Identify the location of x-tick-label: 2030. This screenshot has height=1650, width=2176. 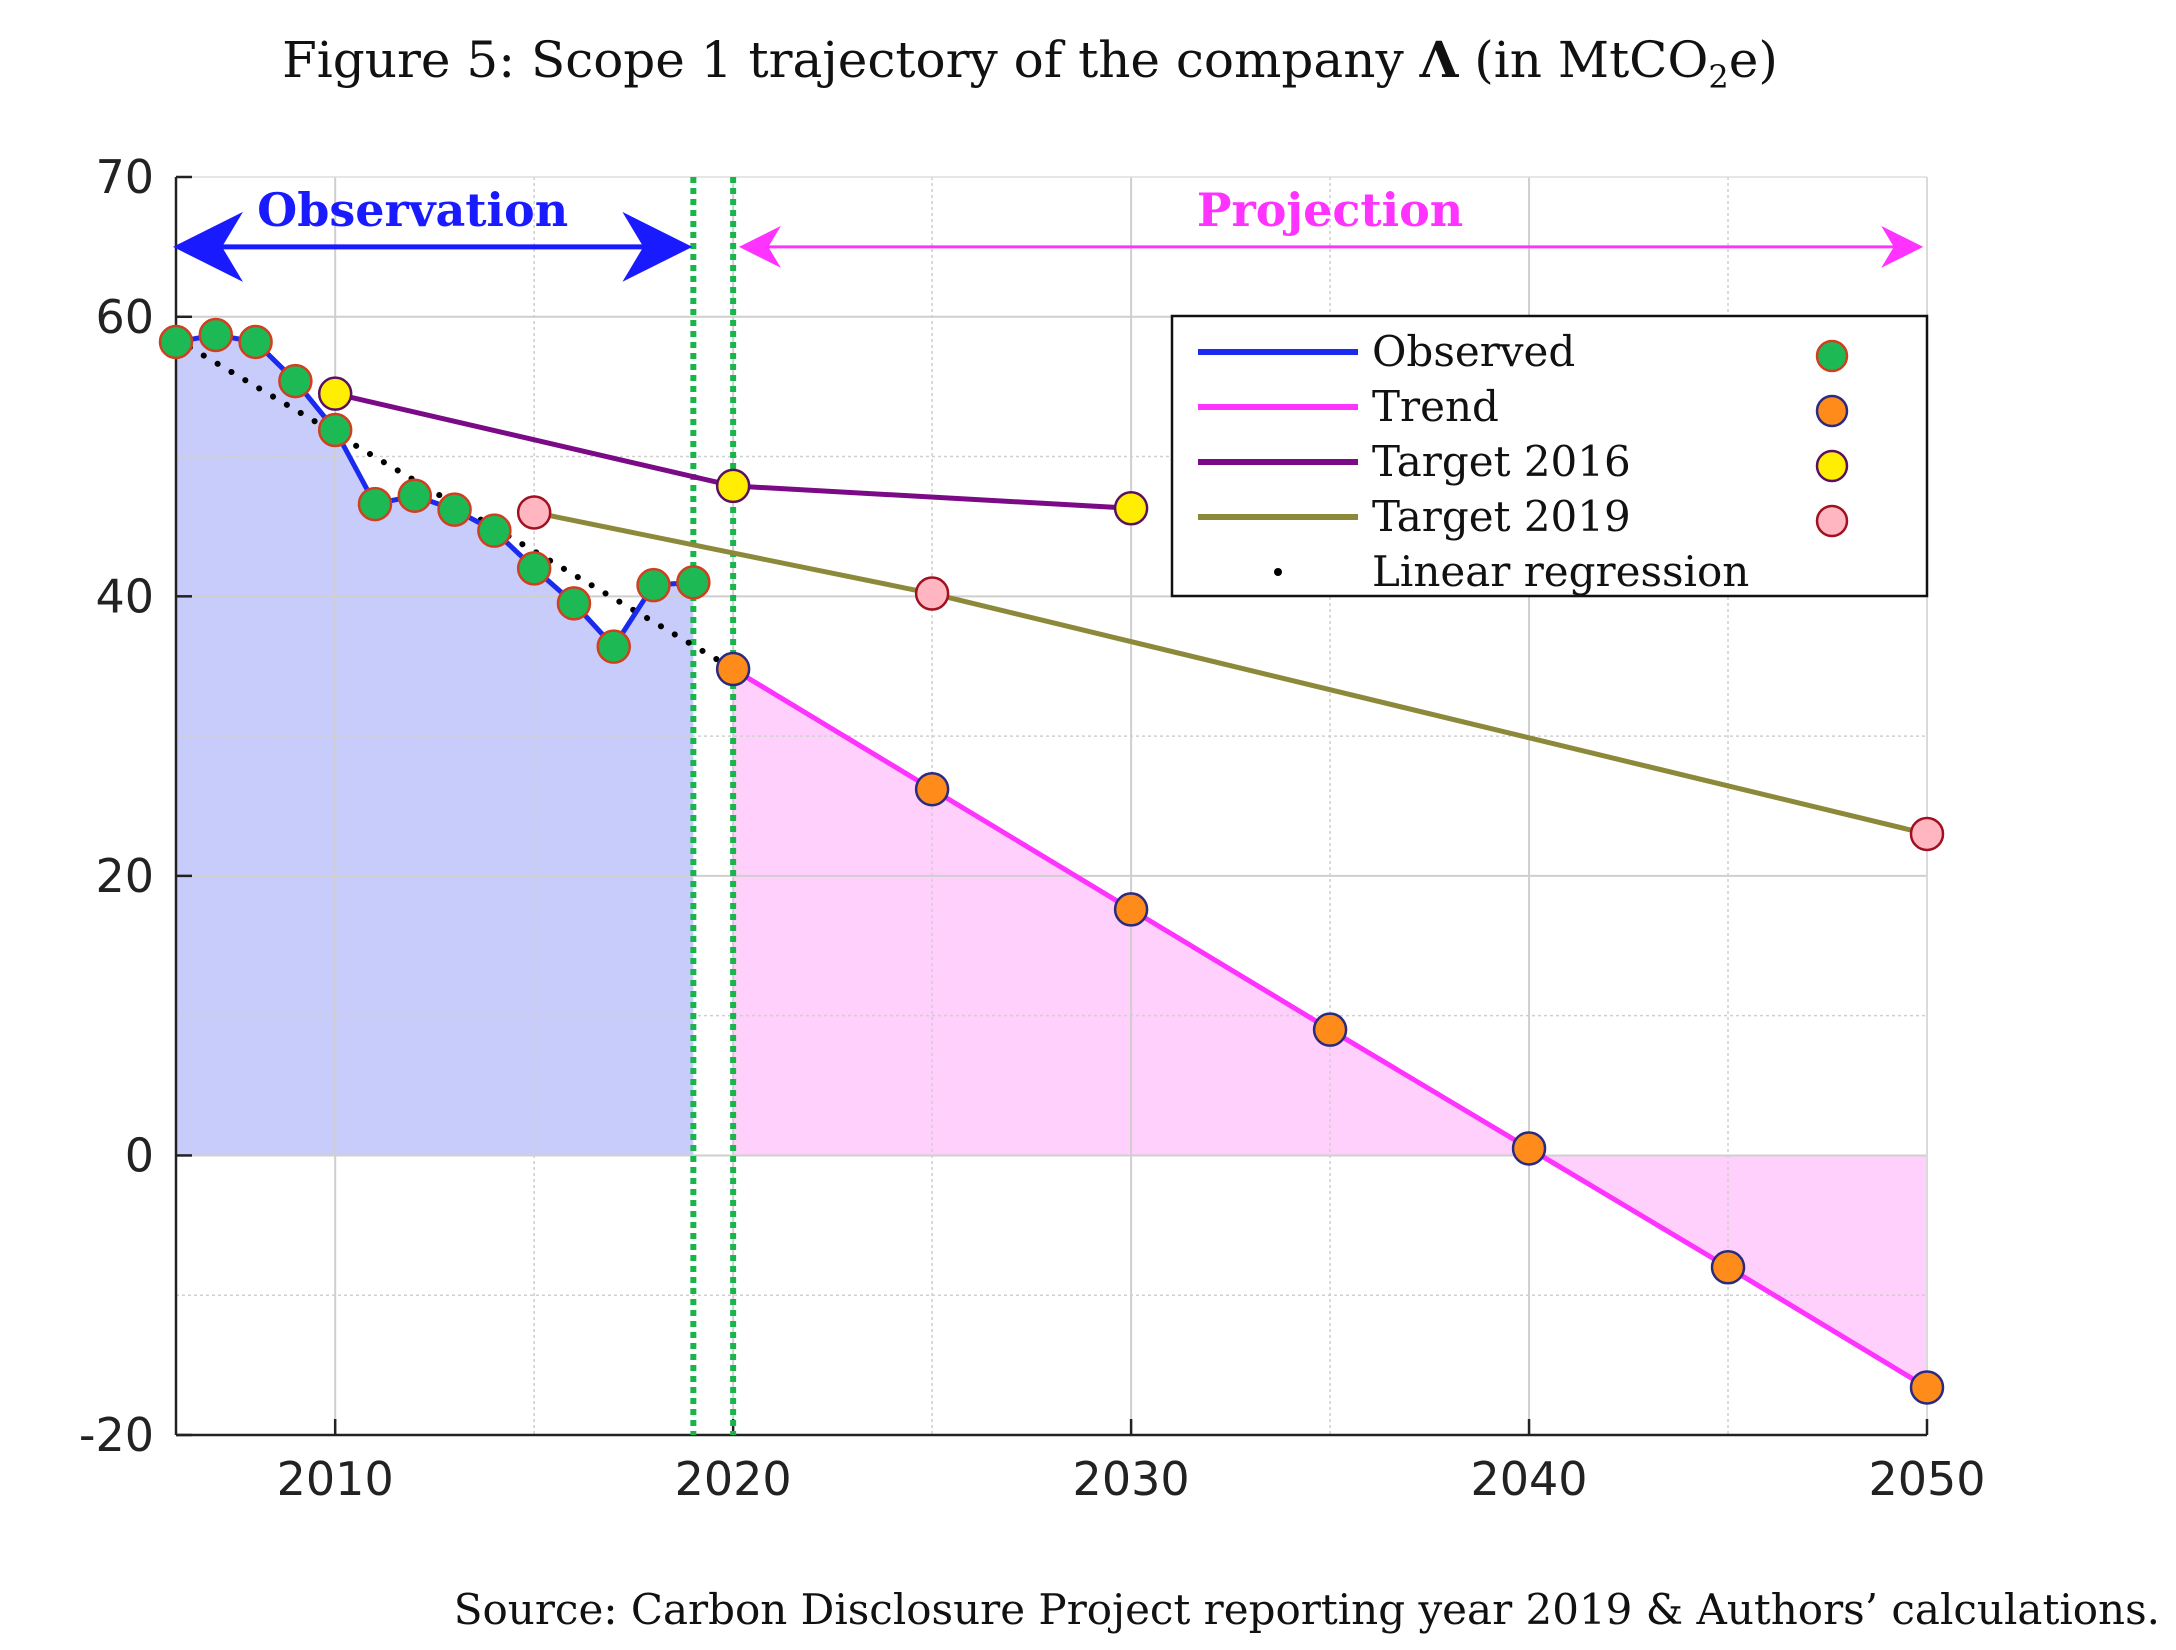
(1131, 1479).